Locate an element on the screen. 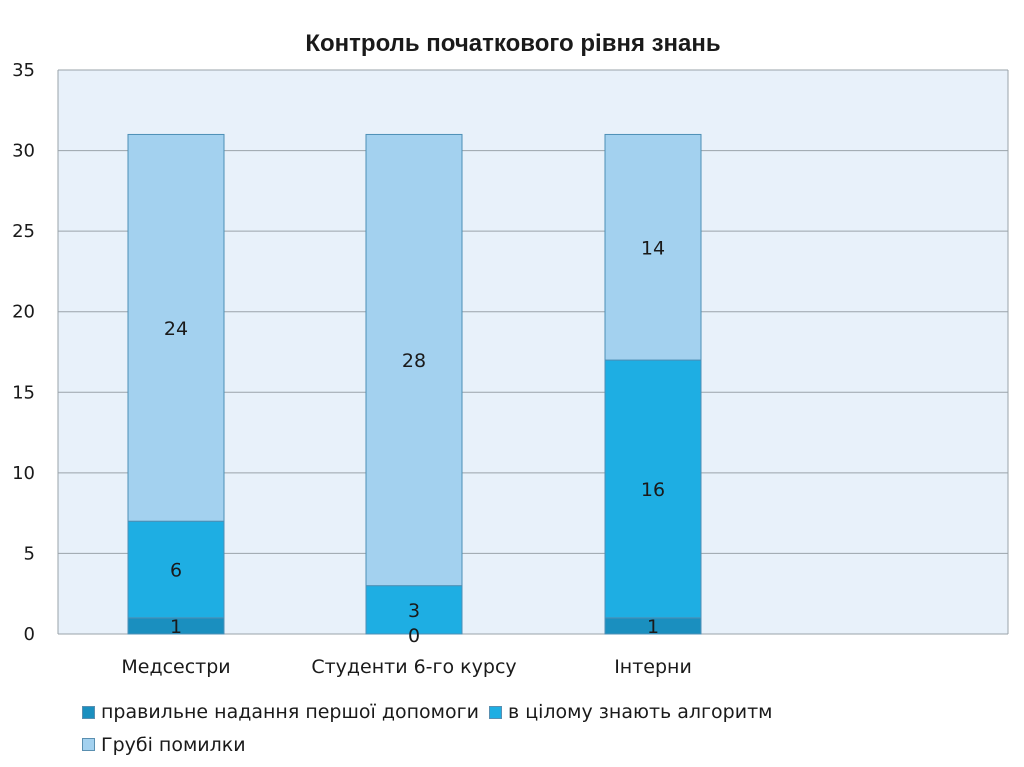  data-label: 24 is located at coordinates (176, 329).